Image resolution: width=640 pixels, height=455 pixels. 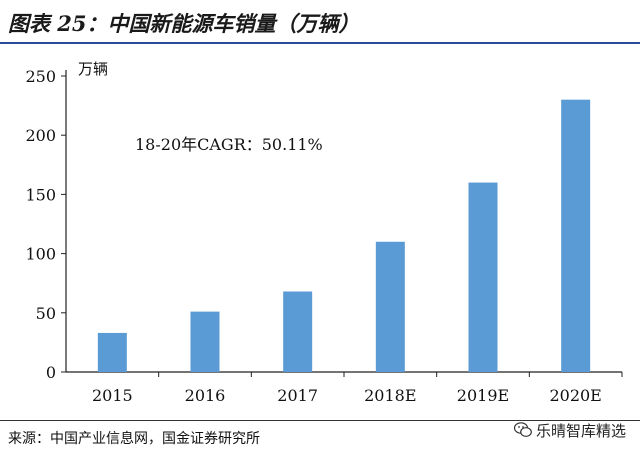 I want to click on cagr-annotation: 18-20年CAGR：50.11%, so click(x=229, y=144).